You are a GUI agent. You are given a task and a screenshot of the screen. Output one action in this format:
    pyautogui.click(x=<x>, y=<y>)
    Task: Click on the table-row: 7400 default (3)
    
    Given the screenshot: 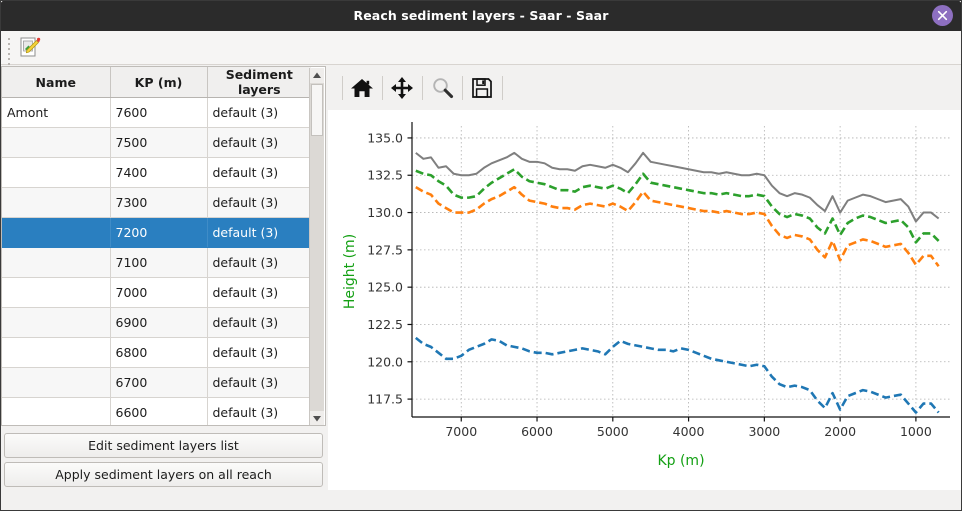 What is the action you would take?
    pyautogui.click(x=156, y=172)
    